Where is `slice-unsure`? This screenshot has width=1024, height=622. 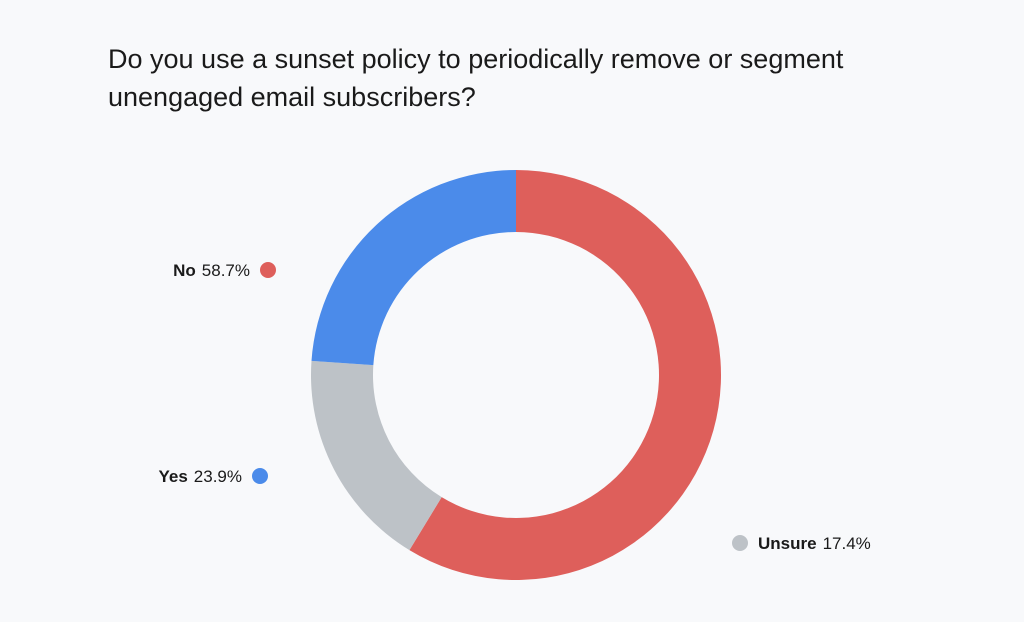
slice-unsure is located at coordinates (376, 455).